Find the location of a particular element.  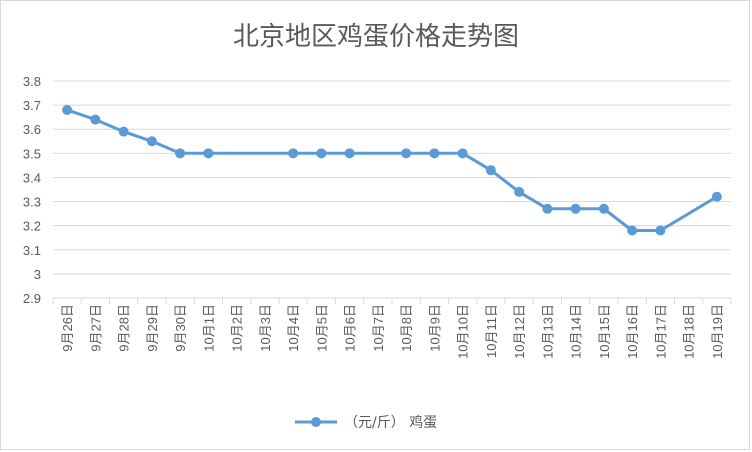

x-tick-label: 10月4日 is located at coordinates (293, 328).